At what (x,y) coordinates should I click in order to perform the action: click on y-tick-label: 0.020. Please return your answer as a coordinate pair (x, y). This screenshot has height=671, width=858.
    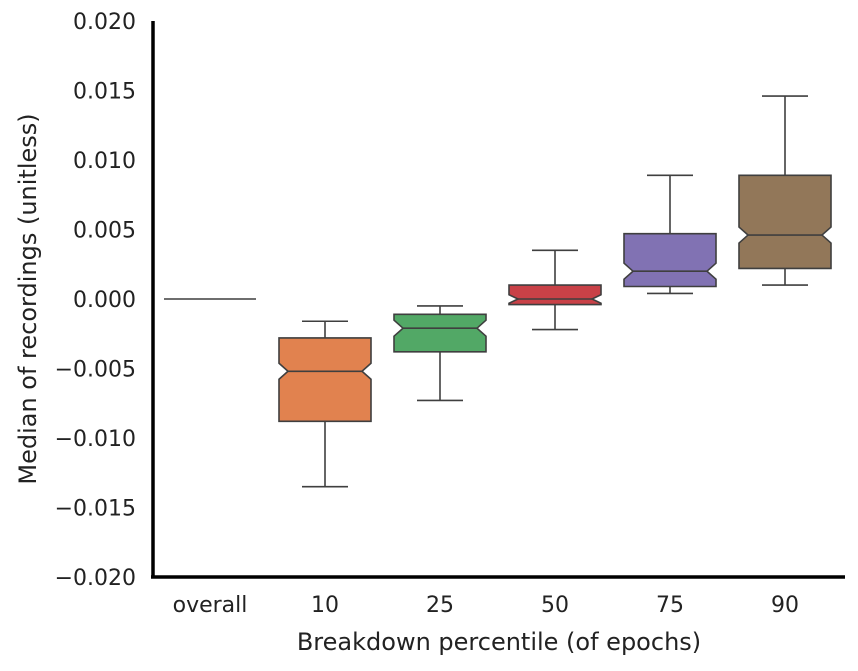
    Looking at the image, I should click on (104, 22).